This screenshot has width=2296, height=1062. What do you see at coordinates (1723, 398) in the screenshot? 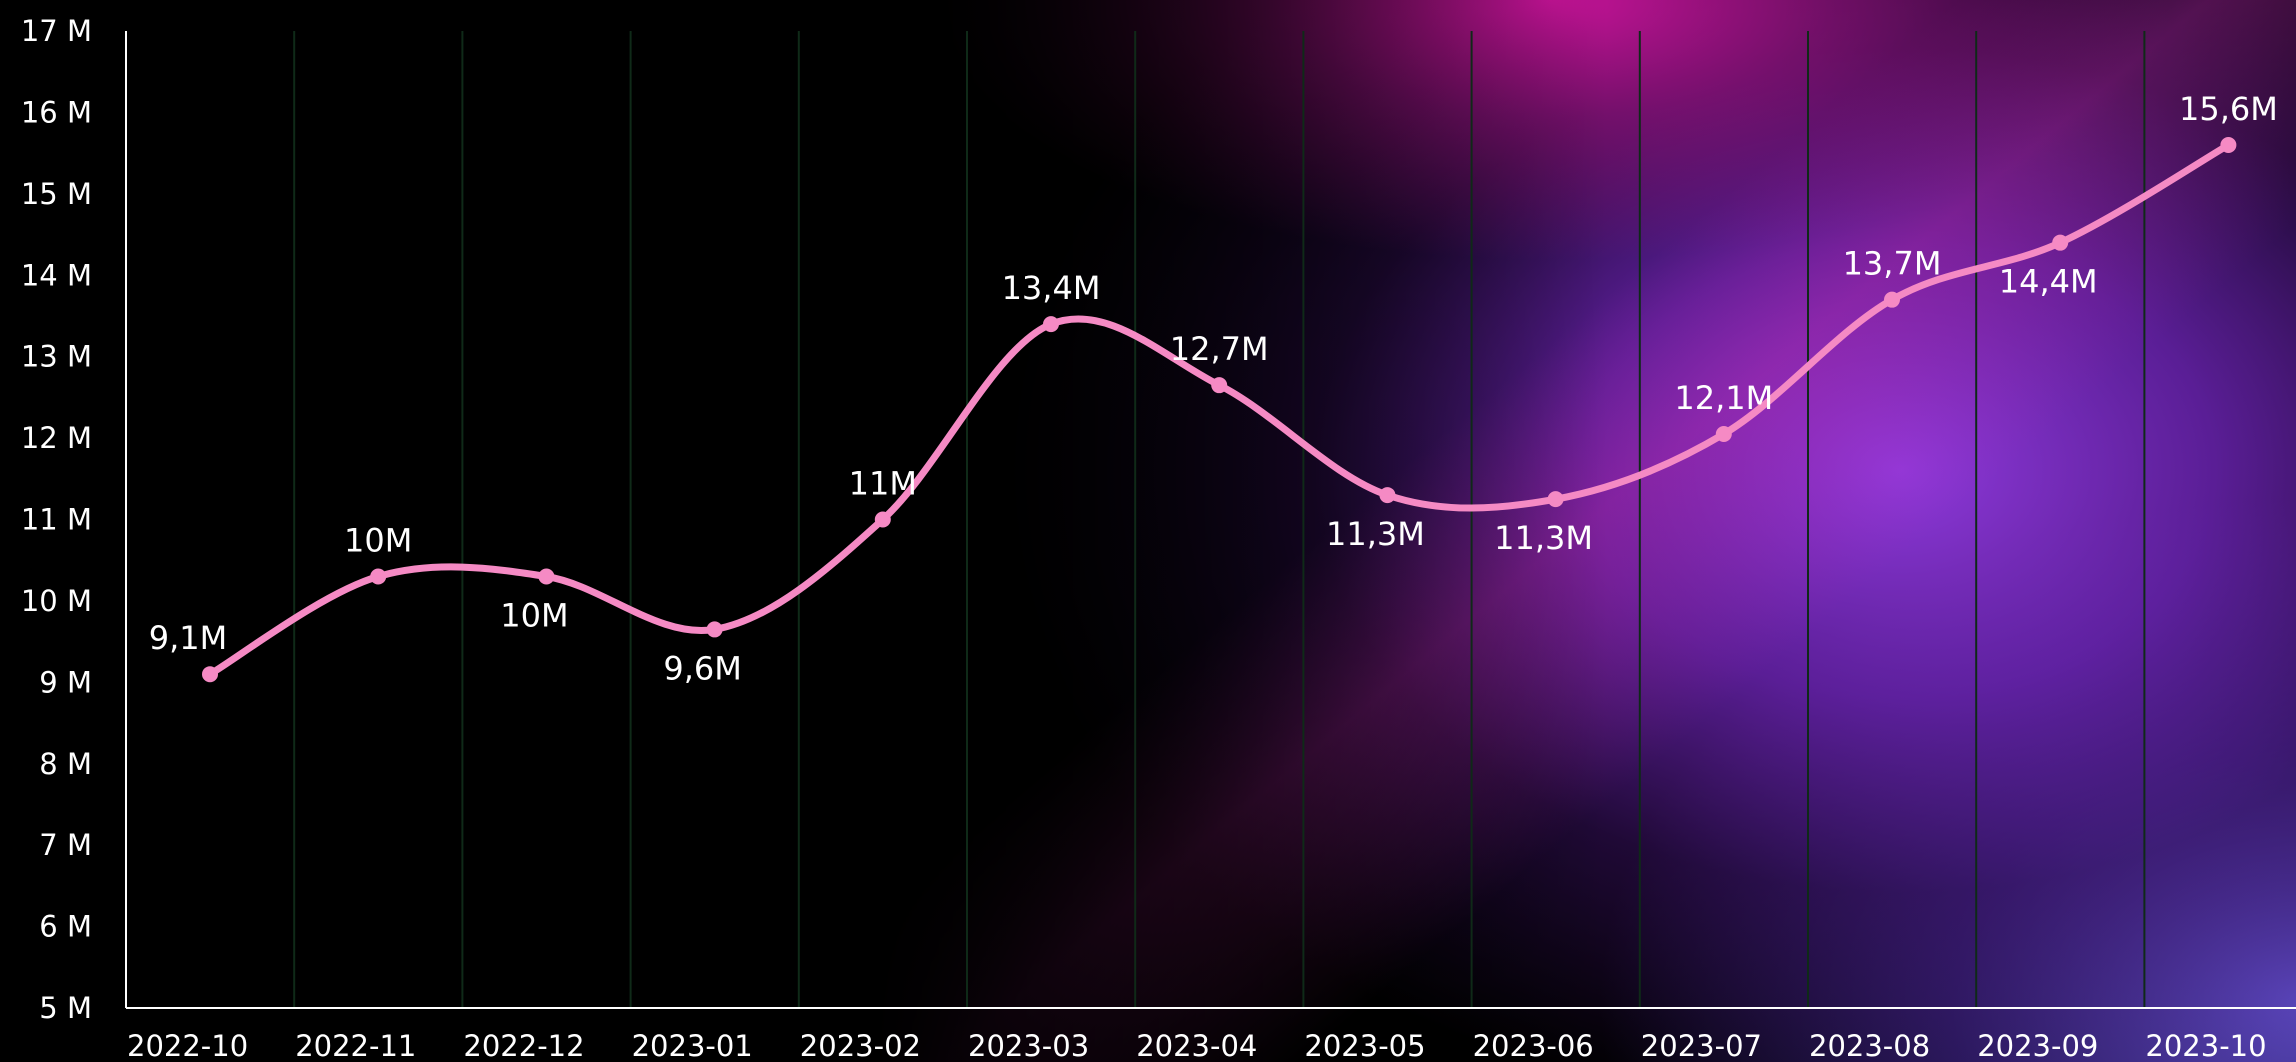
I see `data-label: 12,1M` at bounding box center [1723, 398].